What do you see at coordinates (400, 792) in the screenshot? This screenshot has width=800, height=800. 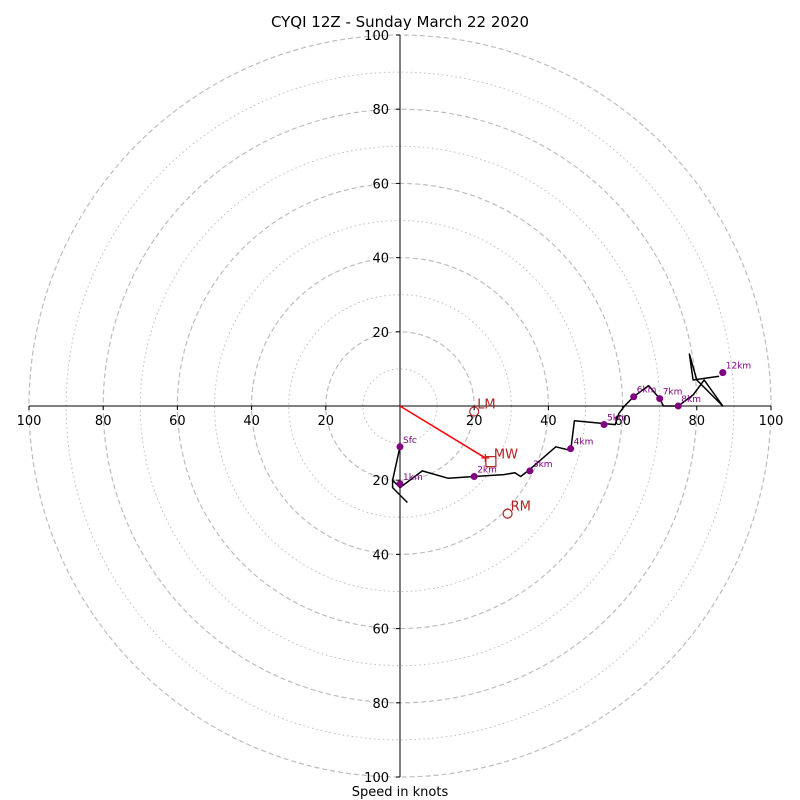 I see `x-axis-label: Speed in knots` at bounding box center [400, 792].